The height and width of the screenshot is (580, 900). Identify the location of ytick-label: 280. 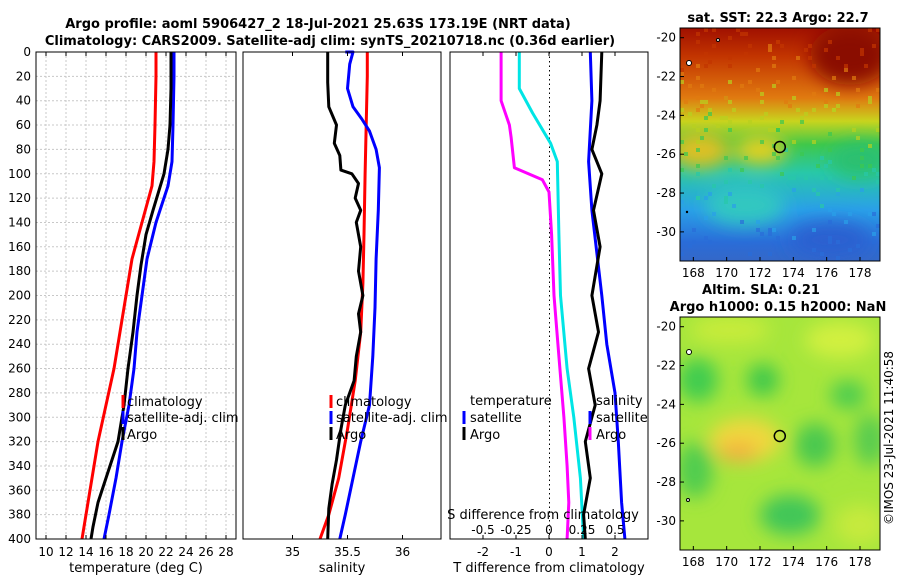
(19, 393).